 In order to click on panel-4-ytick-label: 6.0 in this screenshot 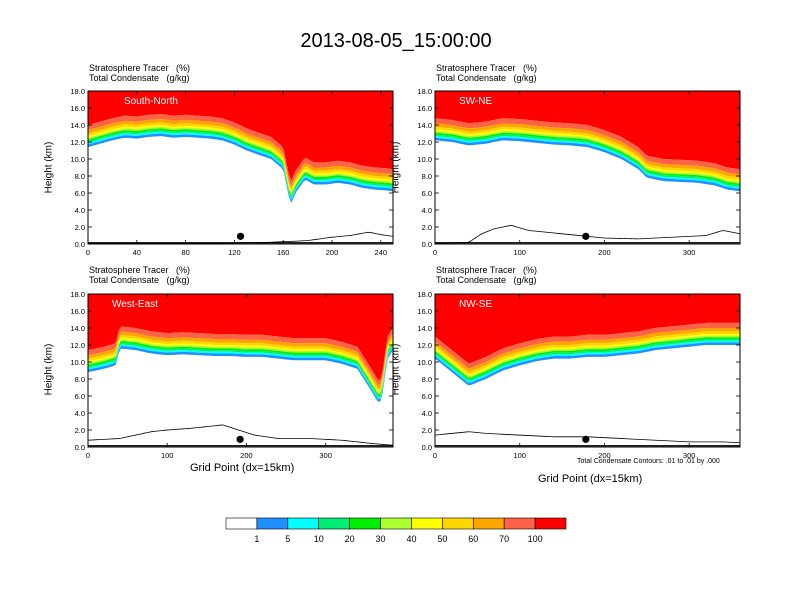, I will do `click(427, 396)`.